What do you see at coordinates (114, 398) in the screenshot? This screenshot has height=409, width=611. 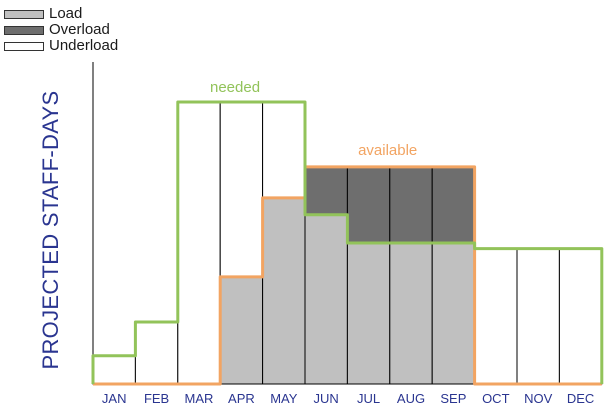 I see `x-tick-label-jan: JAN` at bounding box center [114, 398].